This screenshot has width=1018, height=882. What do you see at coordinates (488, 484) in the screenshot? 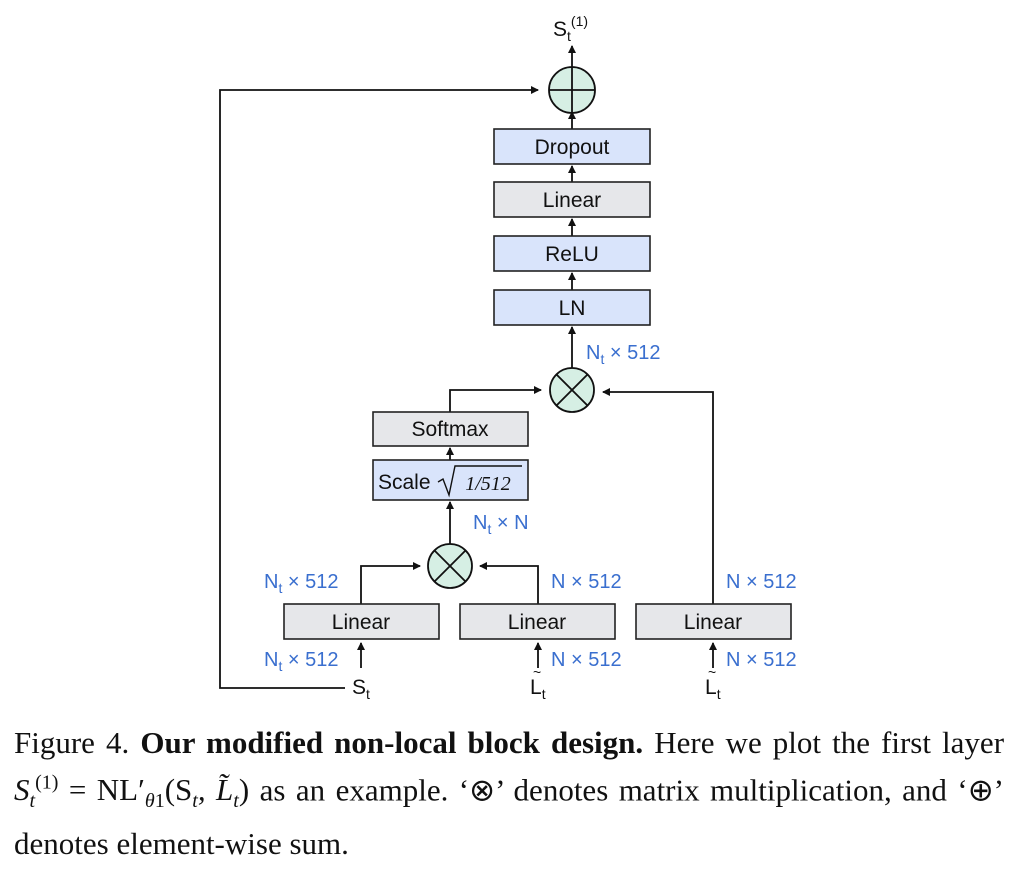
I see `scale-value: 1/512` at bounding box center [488, 484].